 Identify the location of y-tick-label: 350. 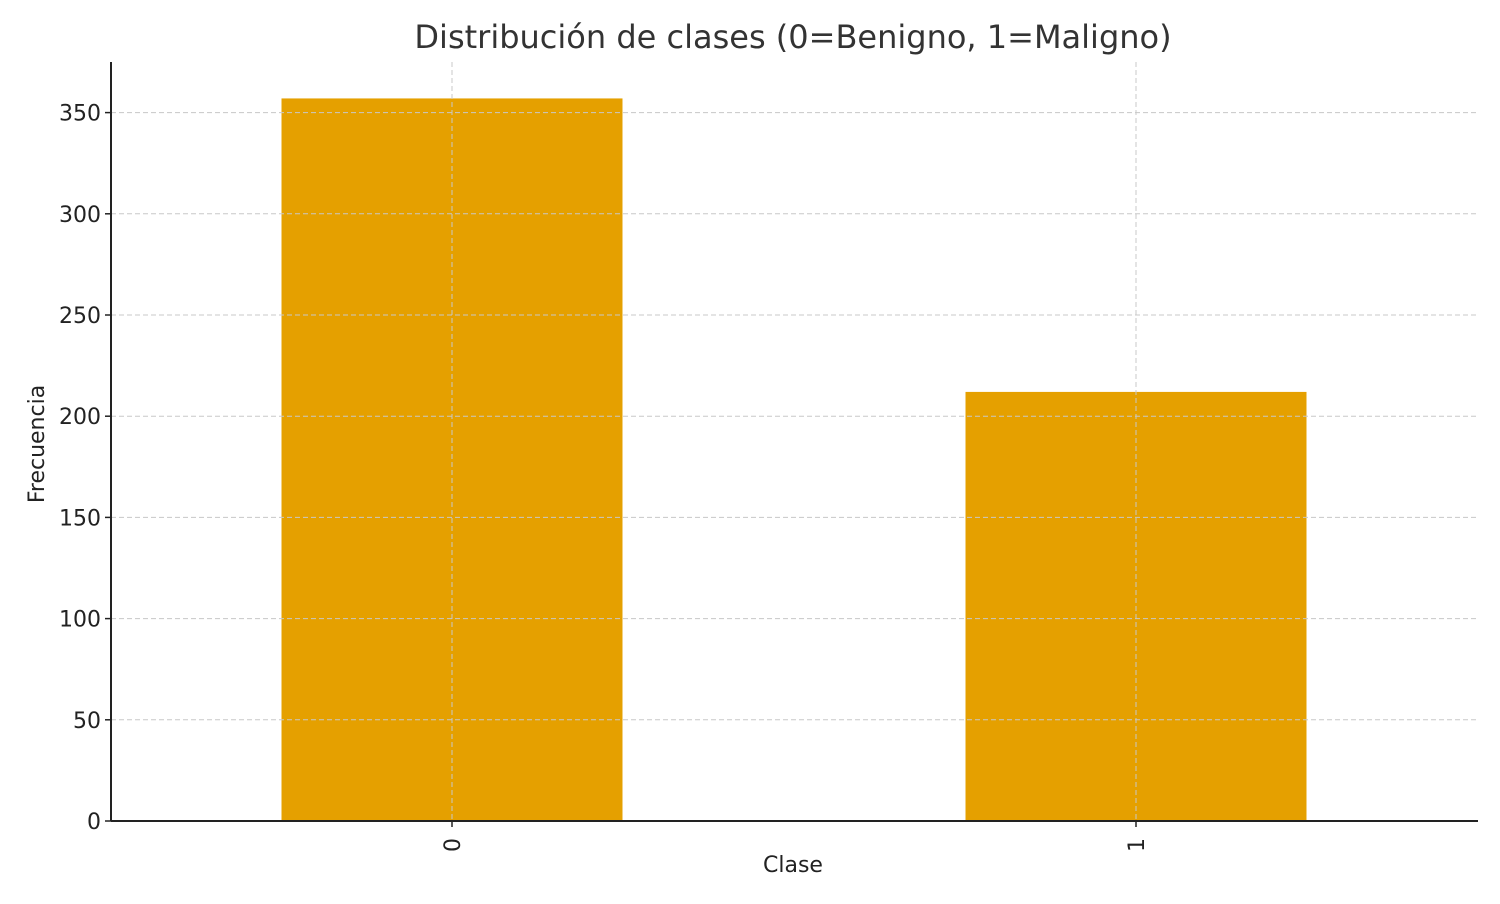
(80, 114).